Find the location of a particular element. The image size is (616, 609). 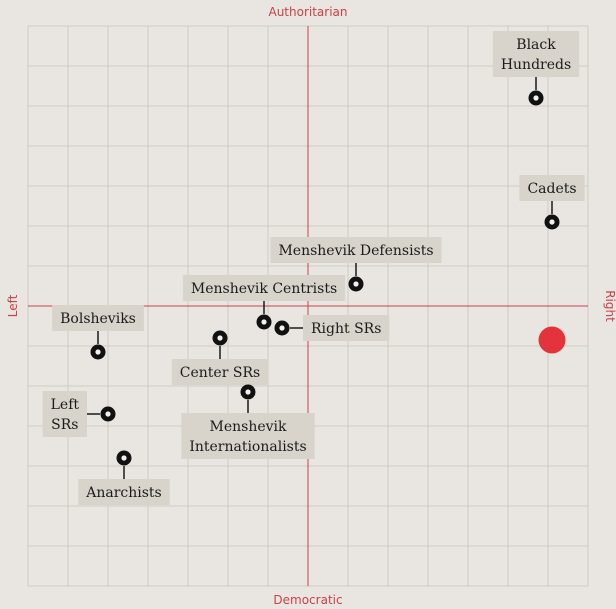

party-label: Menshevik is located at coordinates (249, 427).